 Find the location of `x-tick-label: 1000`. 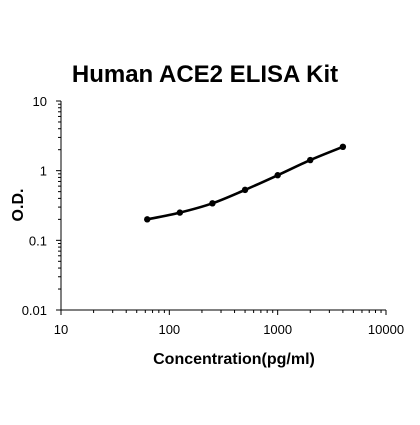

x-tick-label: 1000 is located at coordinates (277, 329).